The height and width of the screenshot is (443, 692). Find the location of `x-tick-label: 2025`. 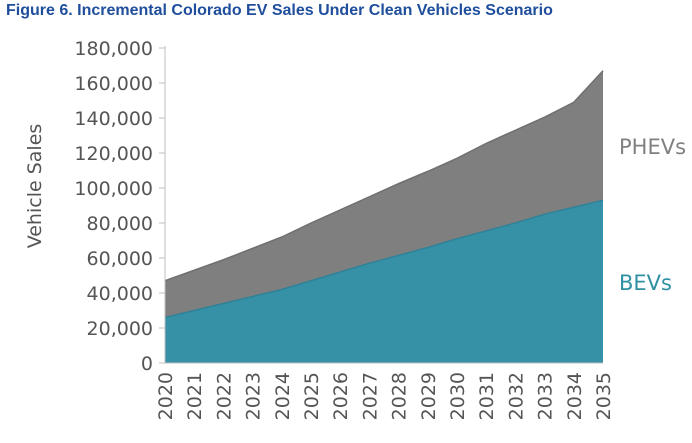

x-tick-label: 2025 is located at coordinates (312, 396).